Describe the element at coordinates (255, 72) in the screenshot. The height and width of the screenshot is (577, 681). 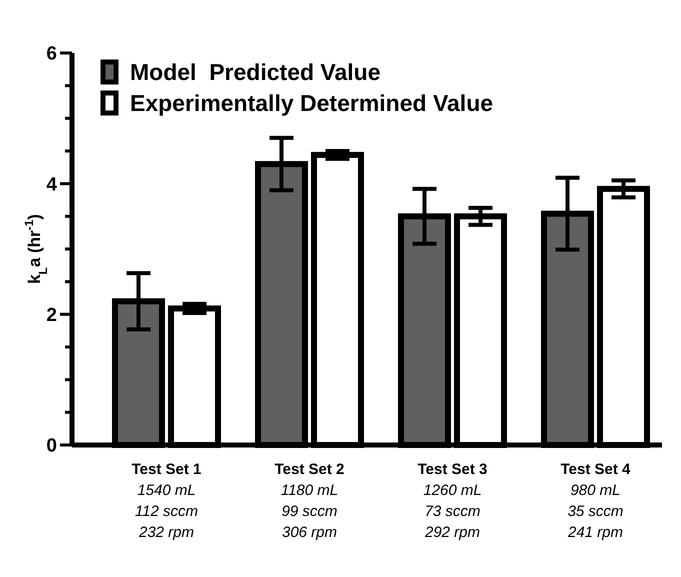
I see `legend-label: Model Predicted Value` at that location.